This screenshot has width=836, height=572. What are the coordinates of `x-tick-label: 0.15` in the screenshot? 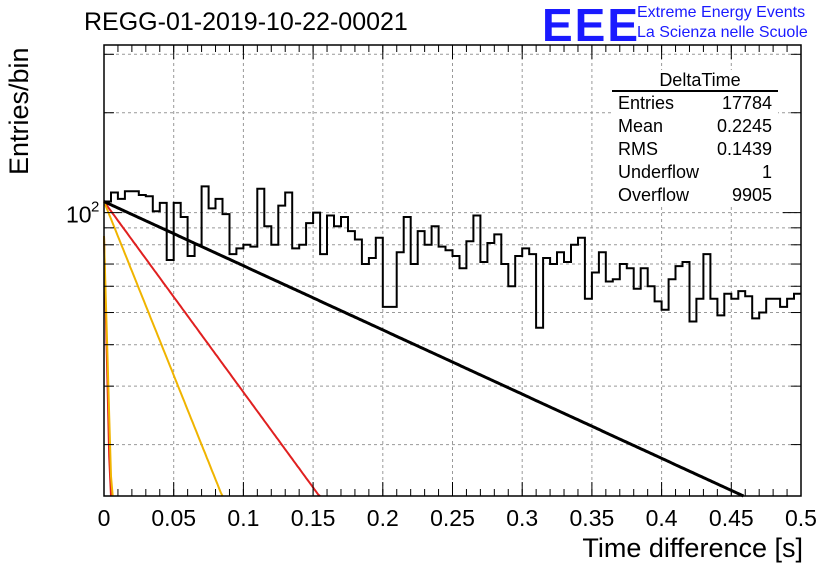 It's located at (313, 518).